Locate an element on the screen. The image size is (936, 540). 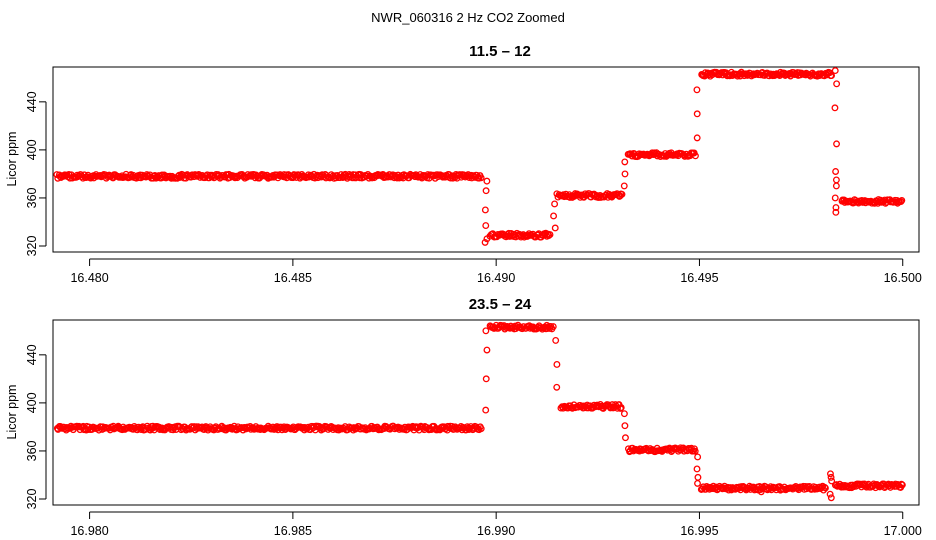
x-tick-label: 16.485 is located at coordinates (293, 278).